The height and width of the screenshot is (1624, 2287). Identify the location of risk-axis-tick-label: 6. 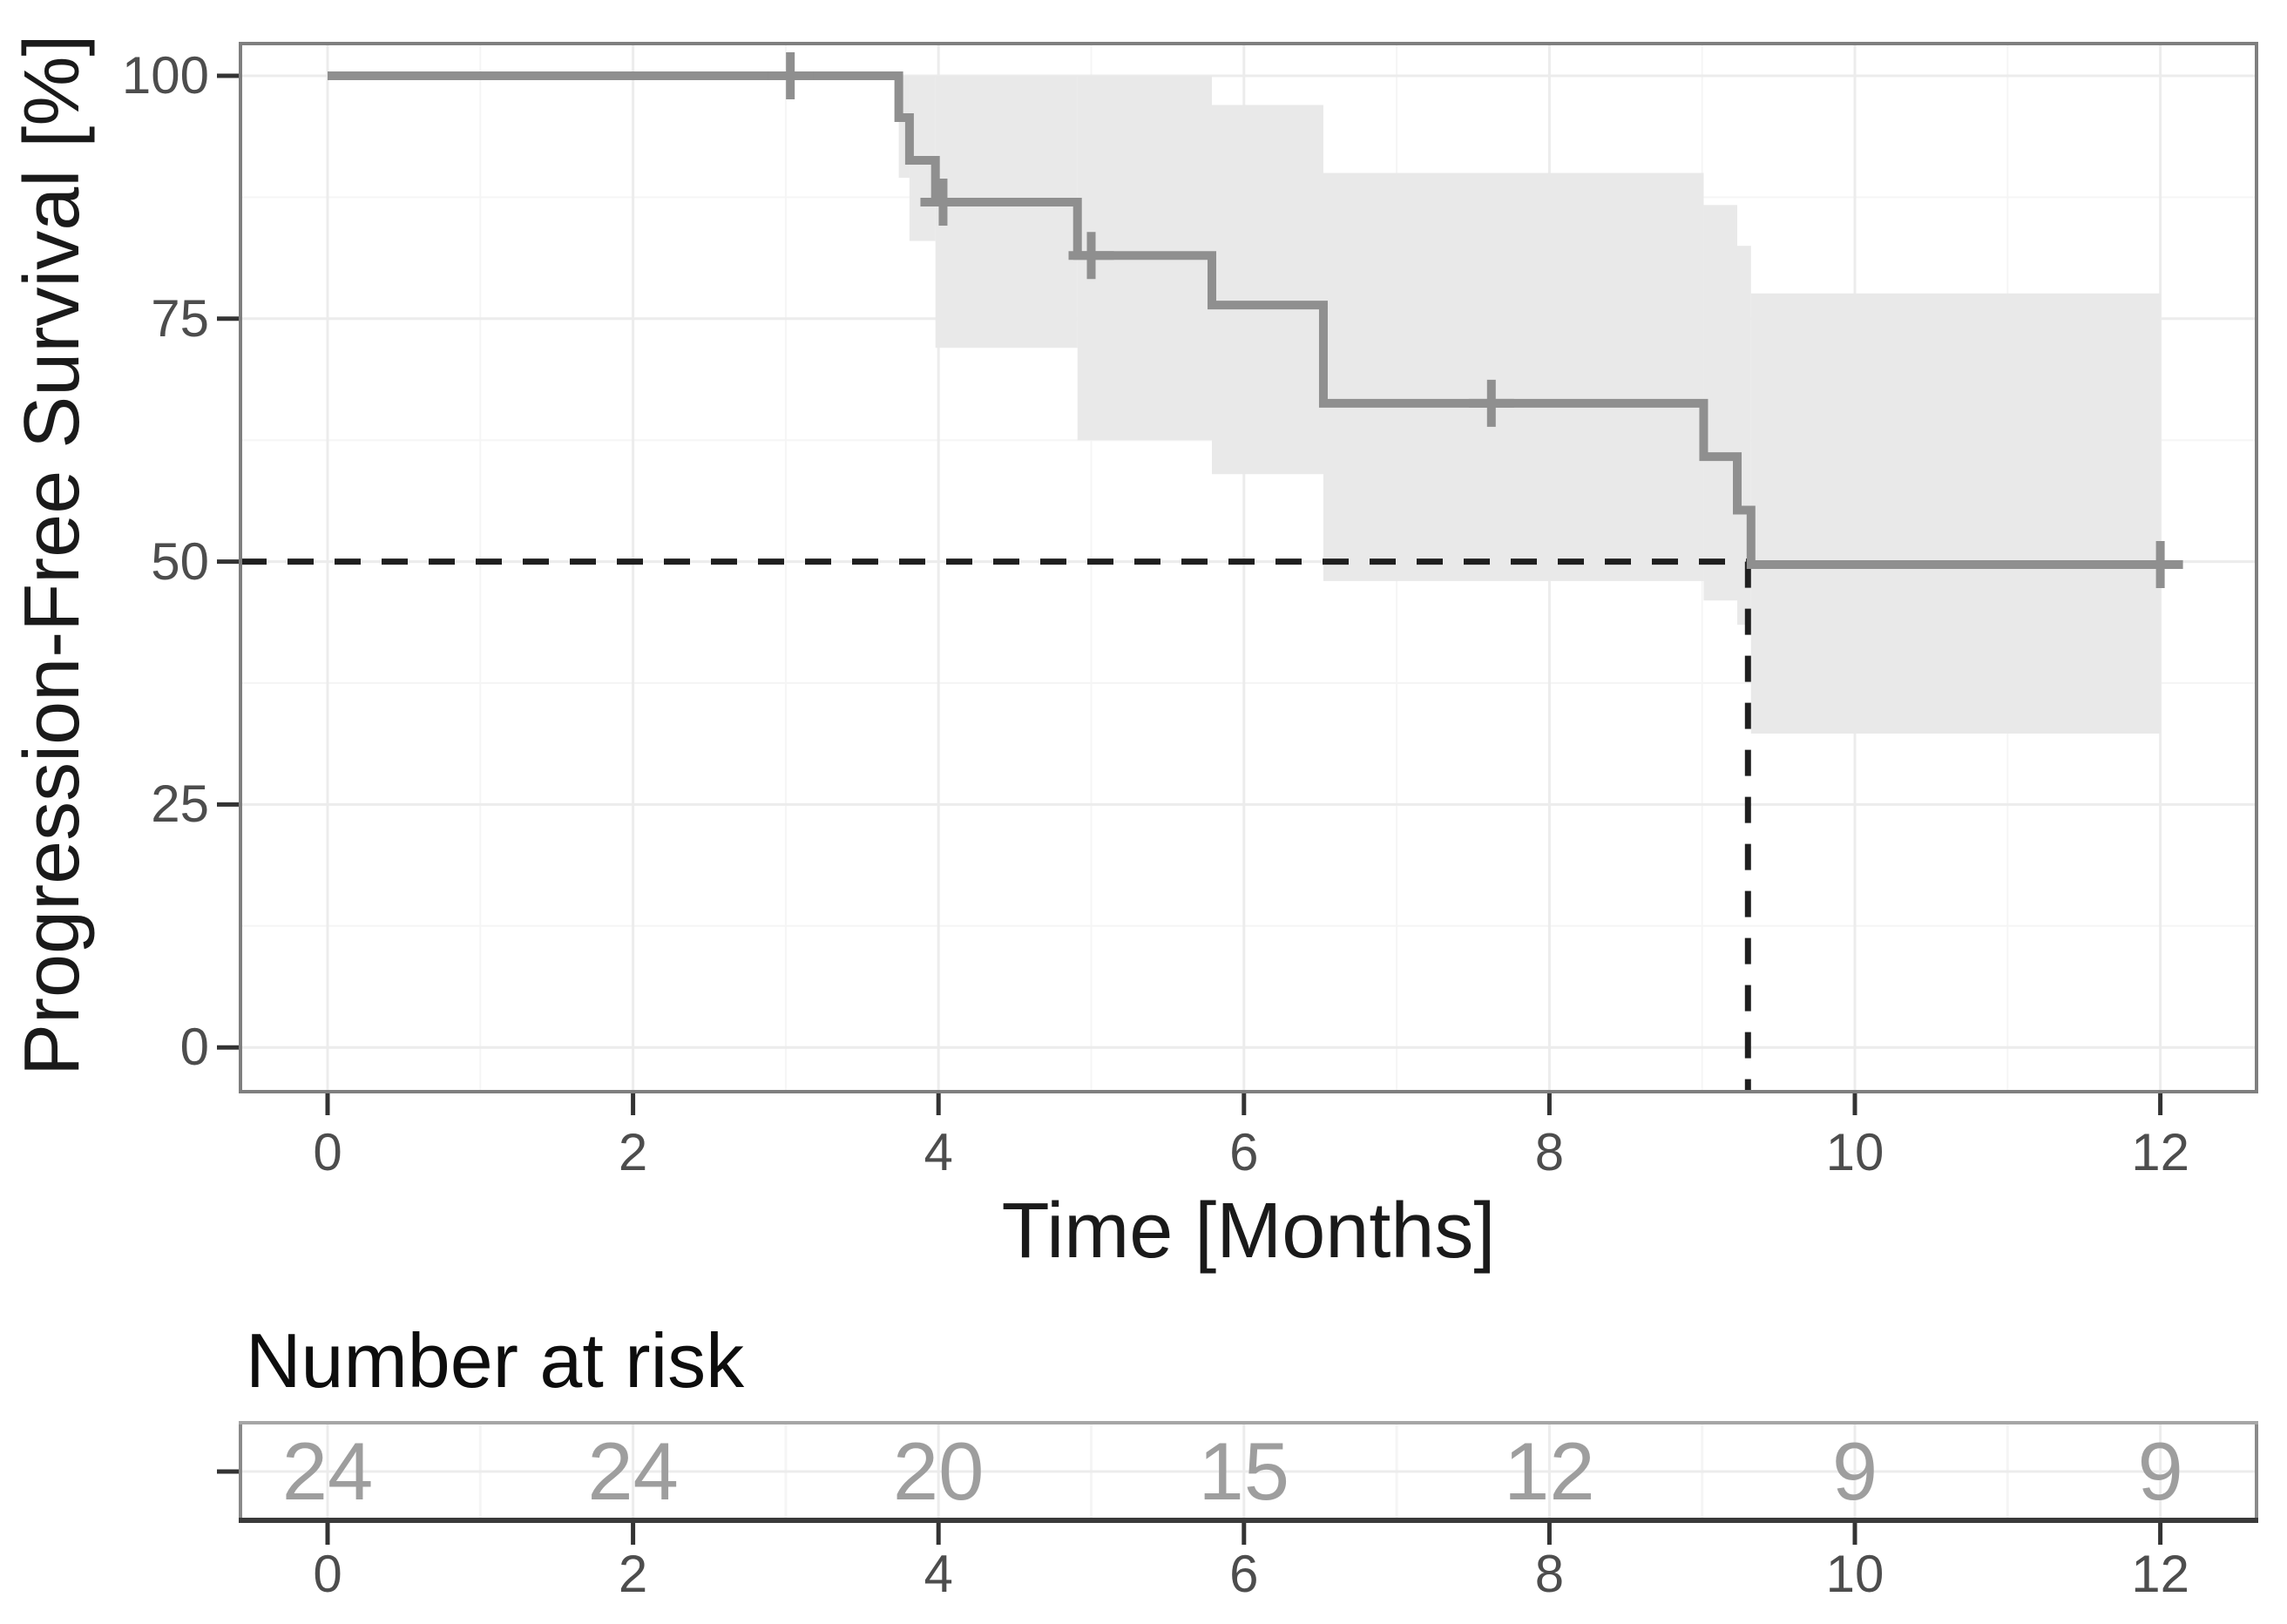
(1244, 1574).